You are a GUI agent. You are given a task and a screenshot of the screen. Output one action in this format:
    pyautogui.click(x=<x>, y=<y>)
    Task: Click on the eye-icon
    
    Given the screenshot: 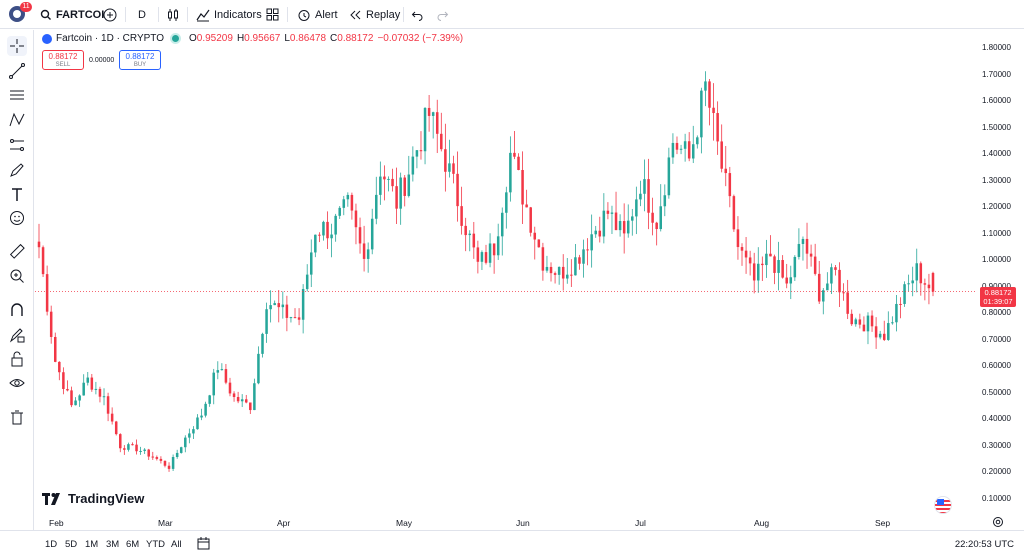 What is the action you would take?
    pyautogui.click(x=17, y=383)
    